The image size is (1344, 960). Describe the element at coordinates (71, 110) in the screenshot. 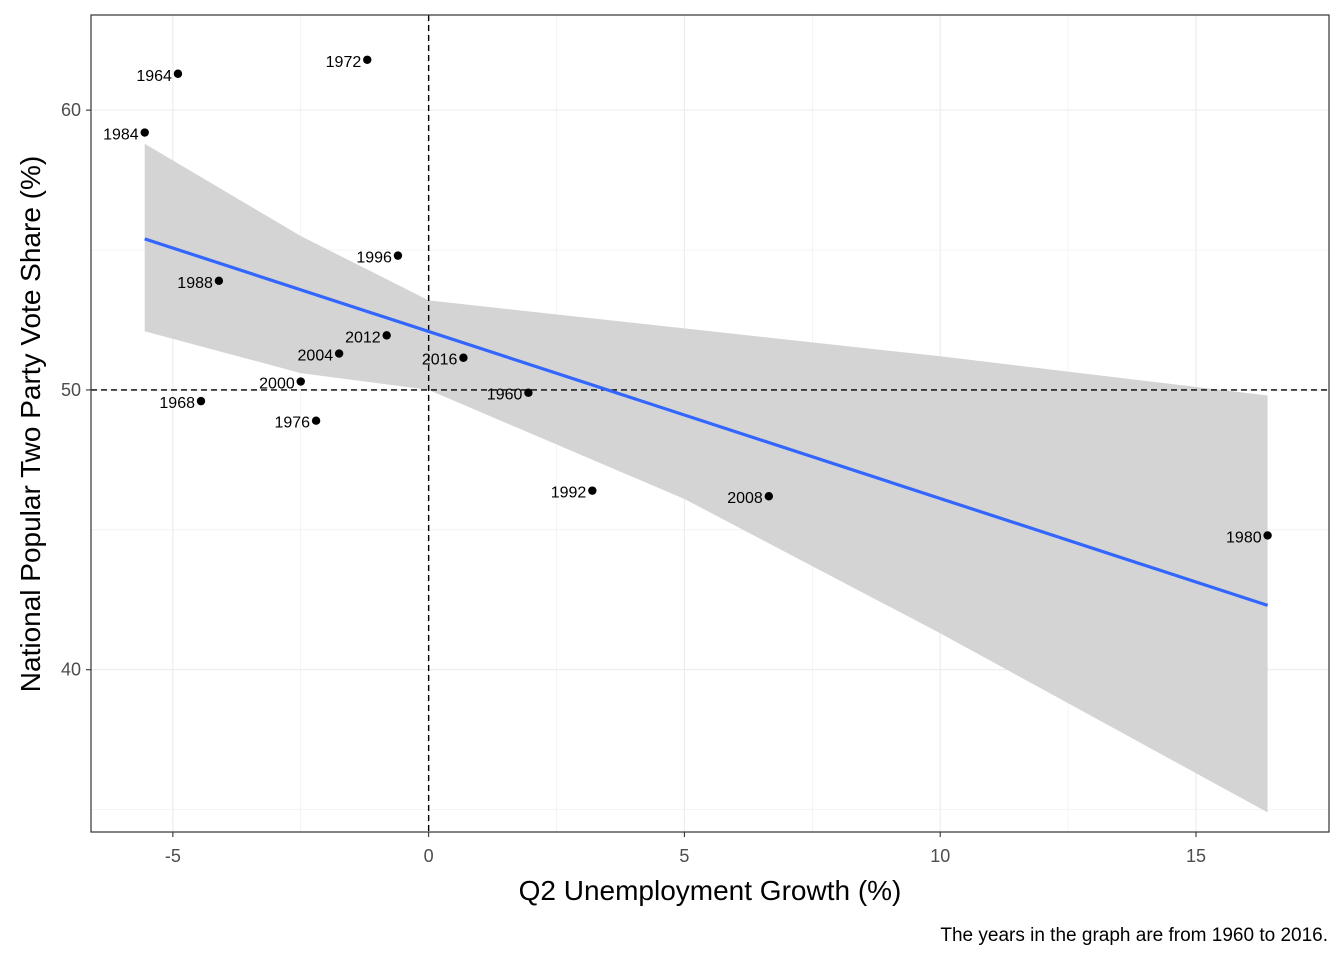

I see `y-tick-label: 60` at that location.